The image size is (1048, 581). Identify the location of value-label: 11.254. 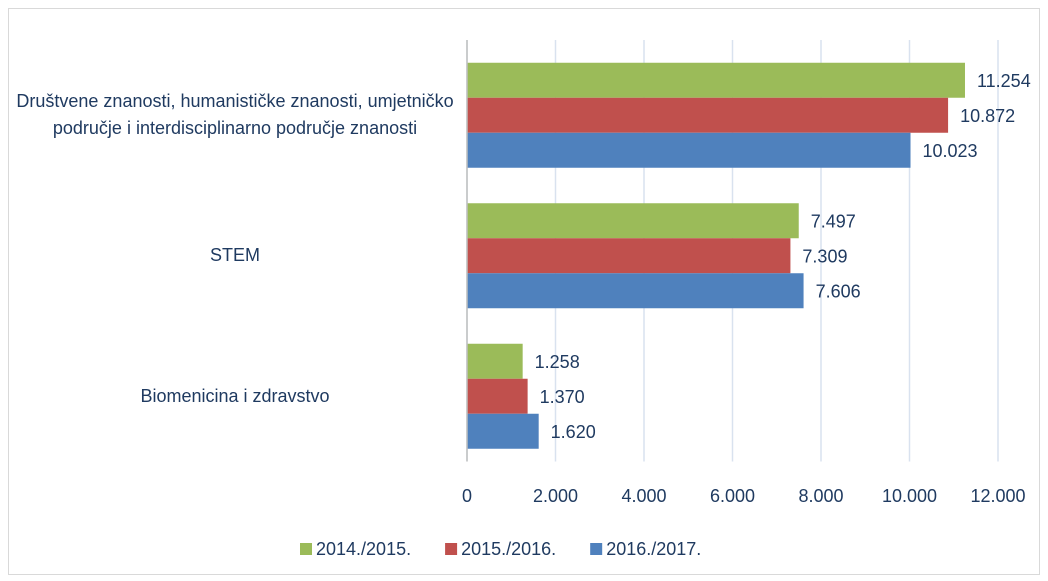
(1004, 81).